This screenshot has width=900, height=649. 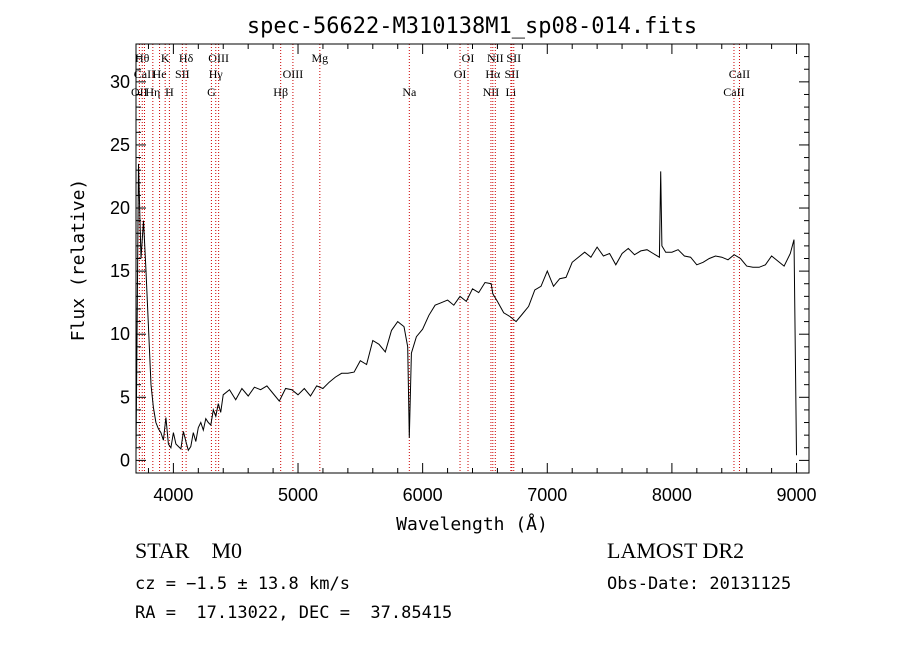 What do you see at coordinates (160, 74) in the screenshot?
I see `line-marker-label-4: He` at bounding box center [160, 74].